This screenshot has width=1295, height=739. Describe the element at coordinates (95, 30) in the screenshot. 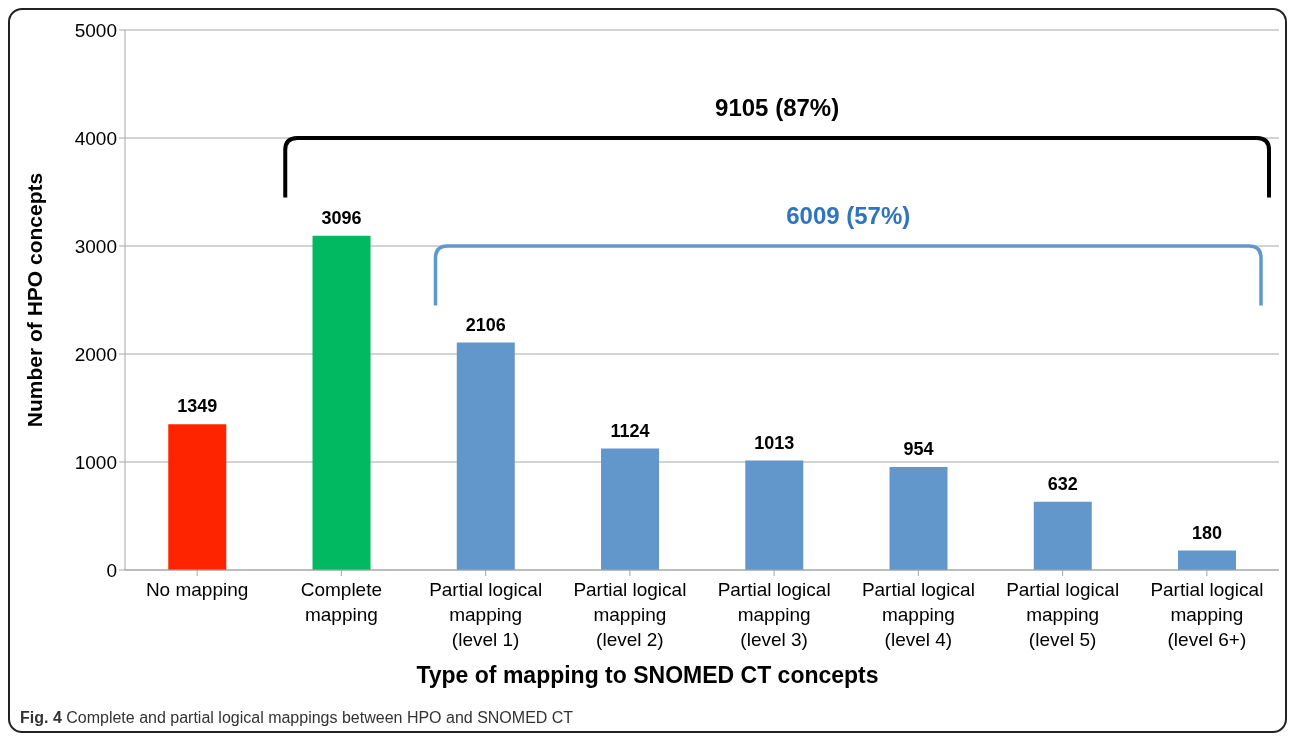

I see `y-tick-label: 5000` at that location.